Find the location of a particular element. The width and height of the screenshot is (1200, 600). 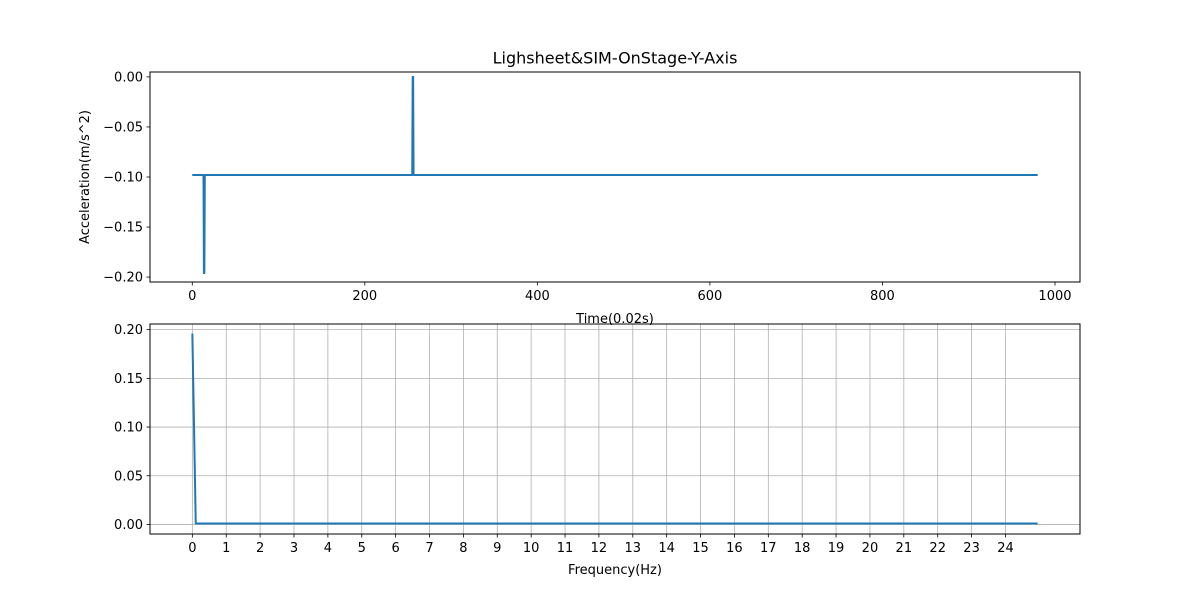

x-tick-label: 13 is located at coordinates (633, 548).